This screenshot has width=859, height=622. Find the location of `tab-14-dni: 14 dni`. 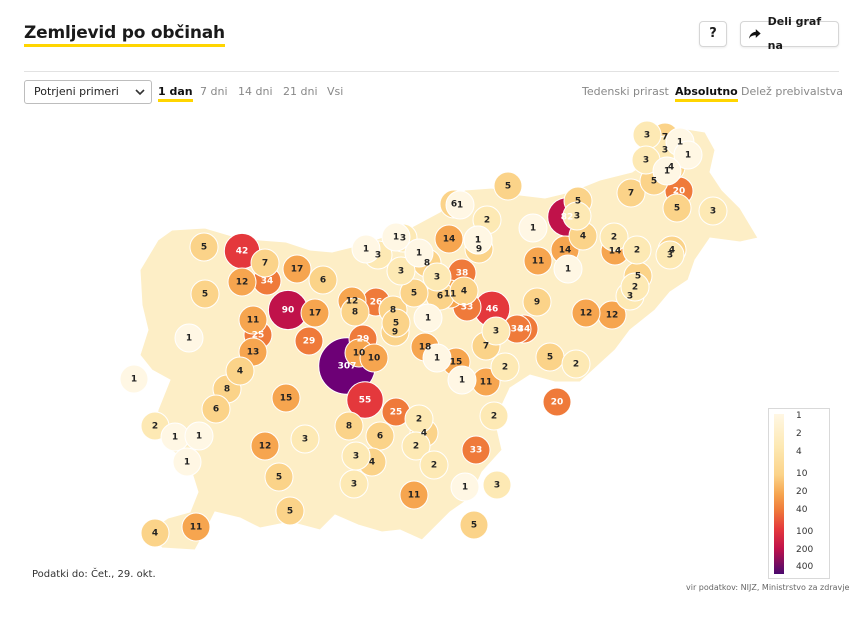

tab-14-dni: 14 dni is located at coordinates (255, 91).